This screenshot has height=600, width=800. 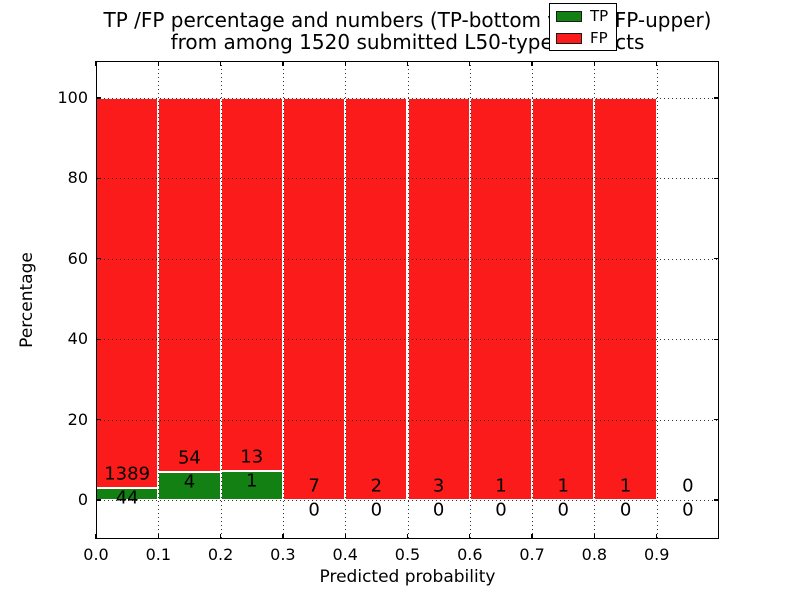 What do you see at coordinates (470, 536) in the screenshot?
I see `tick-x-bottom-0.6` at bounding box center [470, 536].